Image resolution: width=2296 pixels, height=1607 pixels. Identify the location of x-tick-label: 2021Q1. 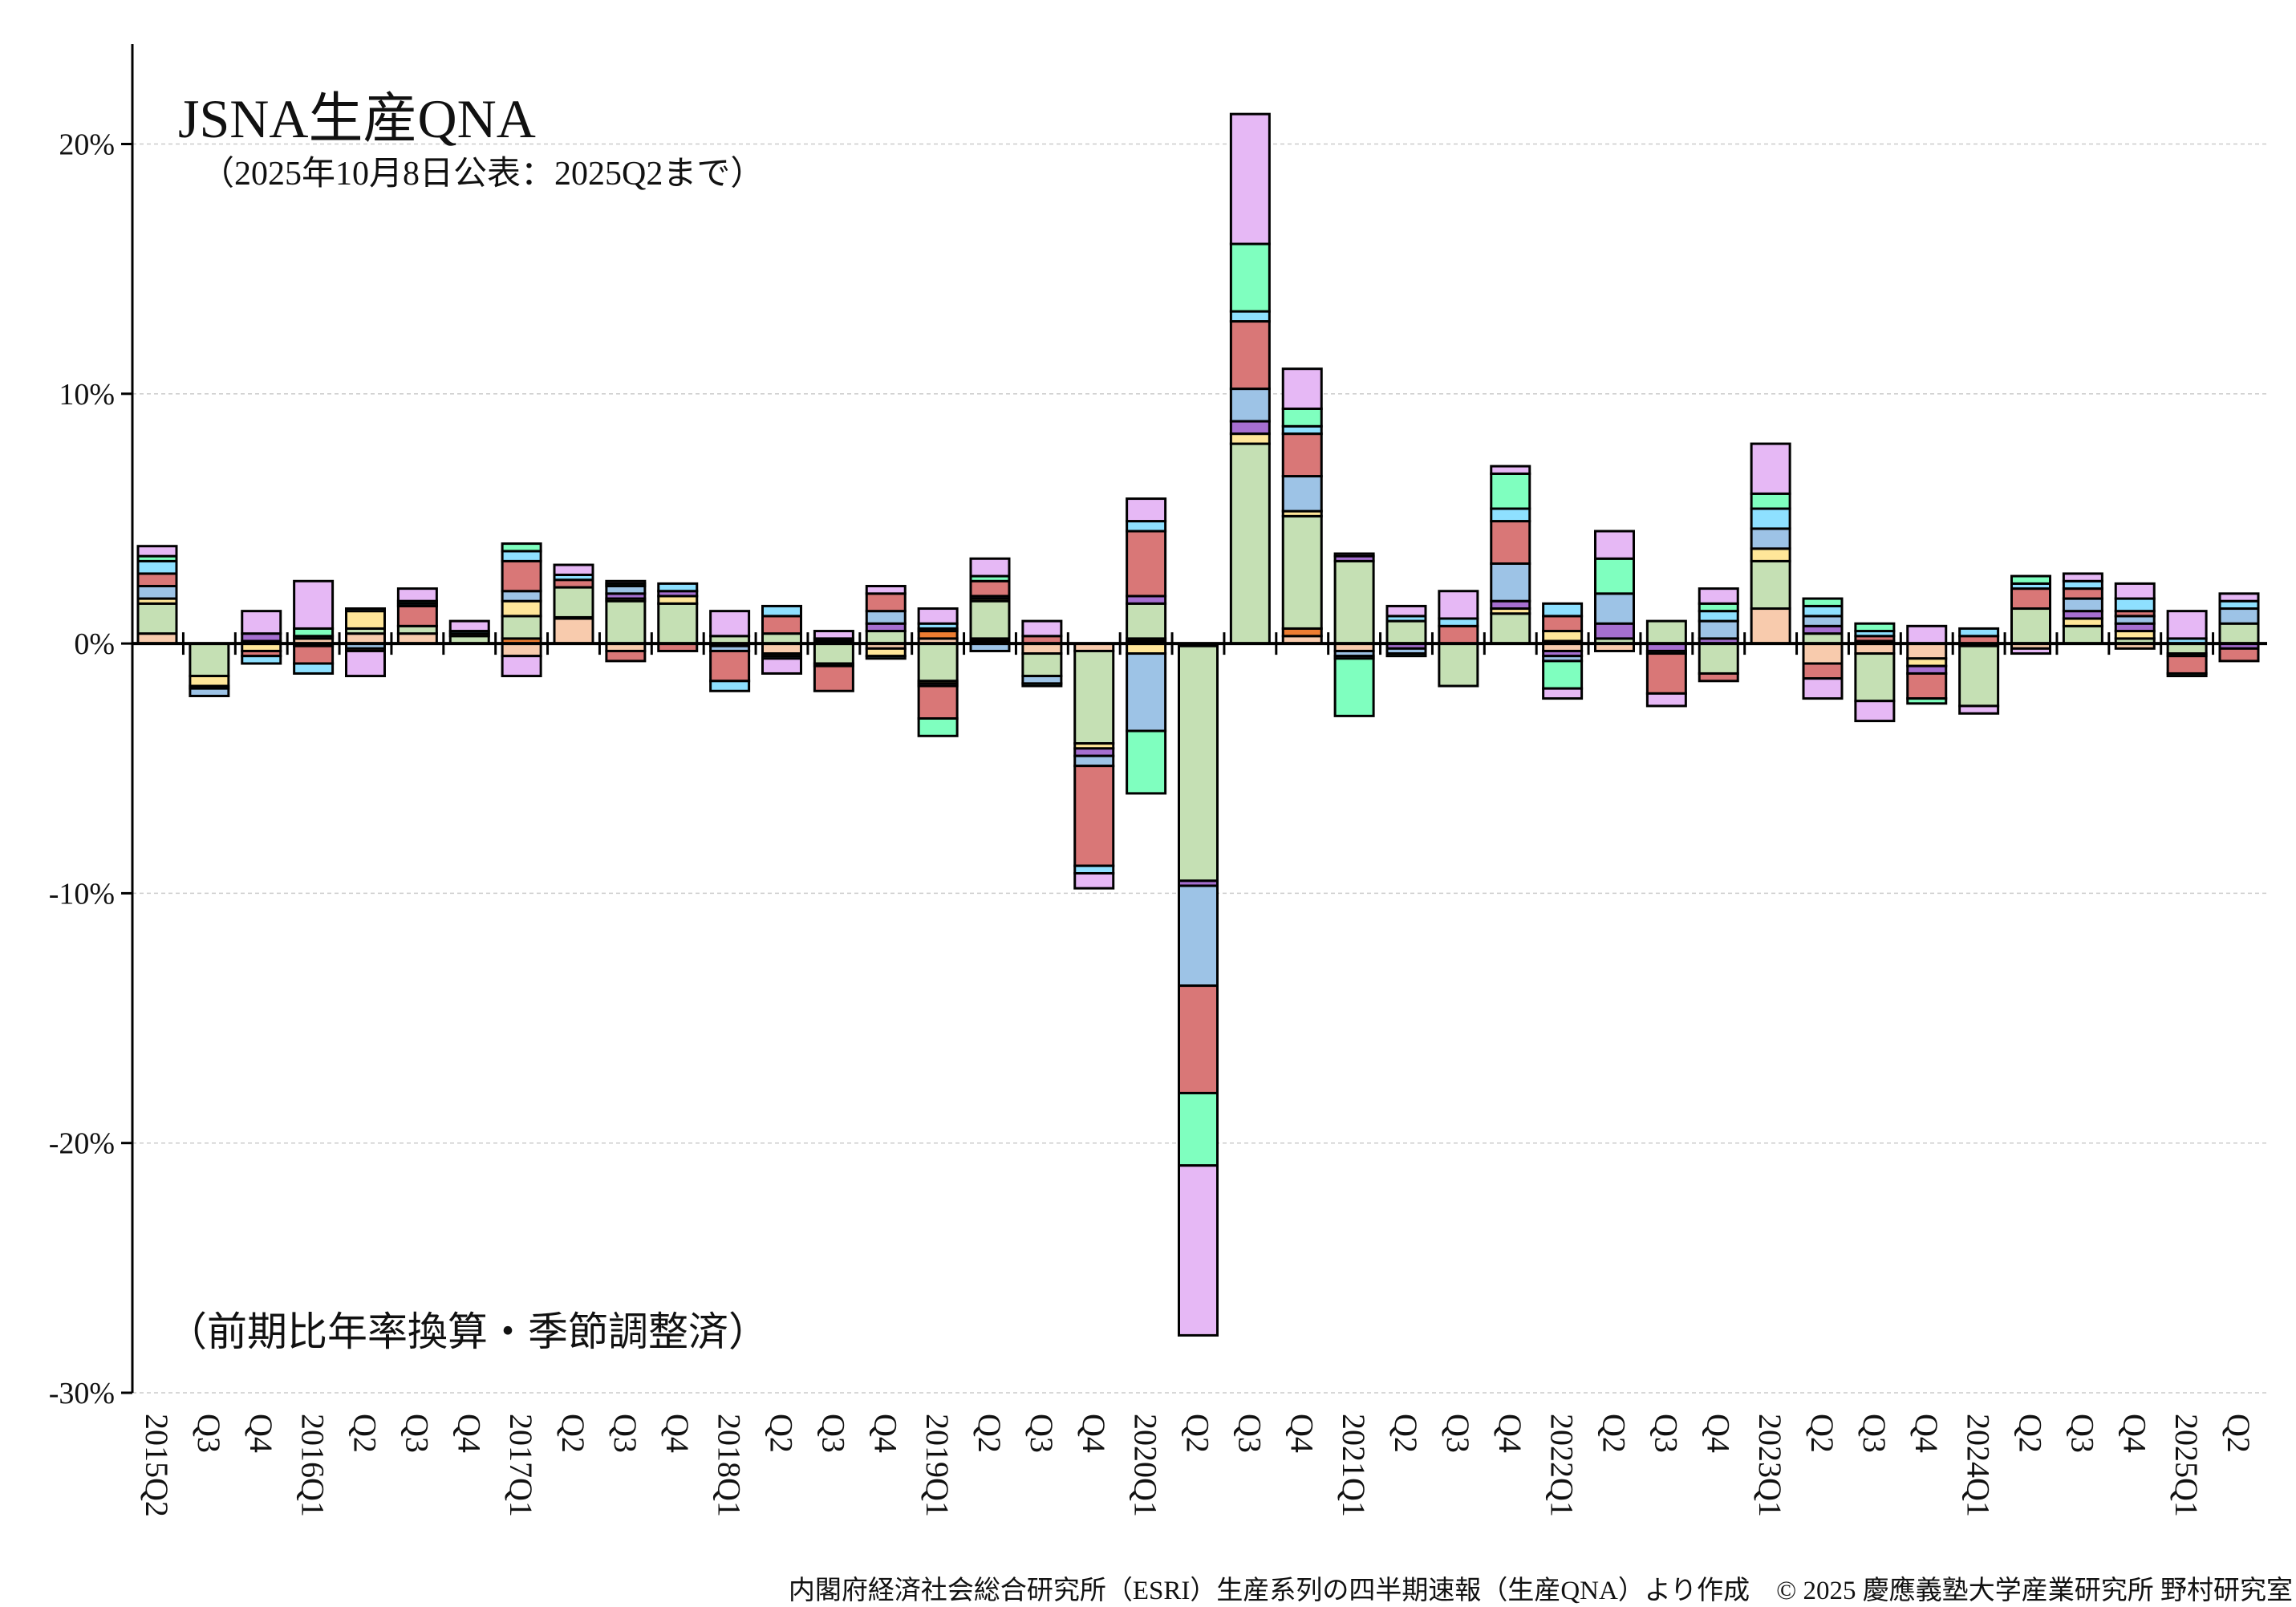
(1354, 1465).